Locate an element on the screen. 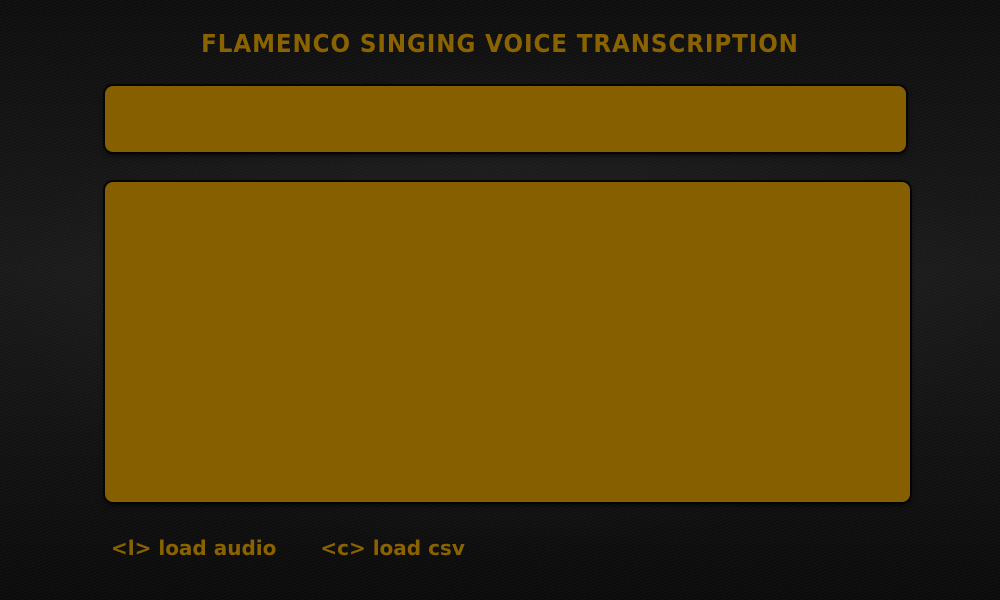 The width and height of the screenshot is (1000, 600). load-csv-button: <c> load csv is located at coordinates (392, 548).